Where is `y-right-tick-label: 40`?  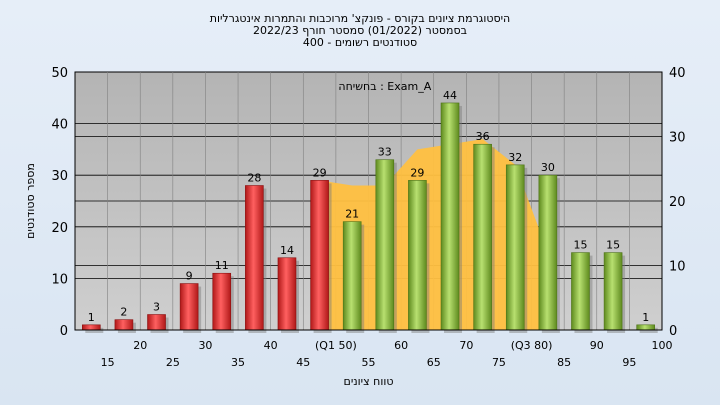 y-right-tick-label: 40 is located at coordinates (677, 73).